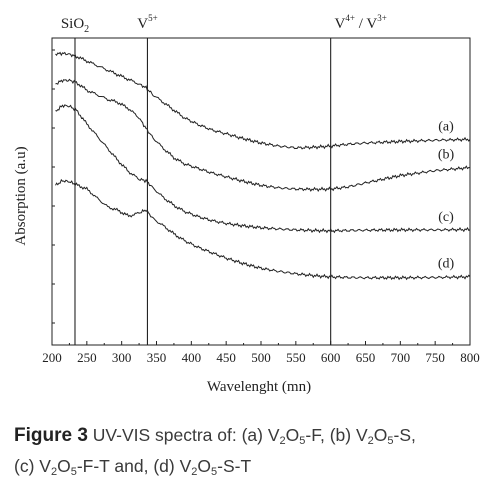 This screenshot has height=493, width=498. Describe the element at coordinates (147, 22) in the screenshot. I see `reference-label: V5+` at that location.